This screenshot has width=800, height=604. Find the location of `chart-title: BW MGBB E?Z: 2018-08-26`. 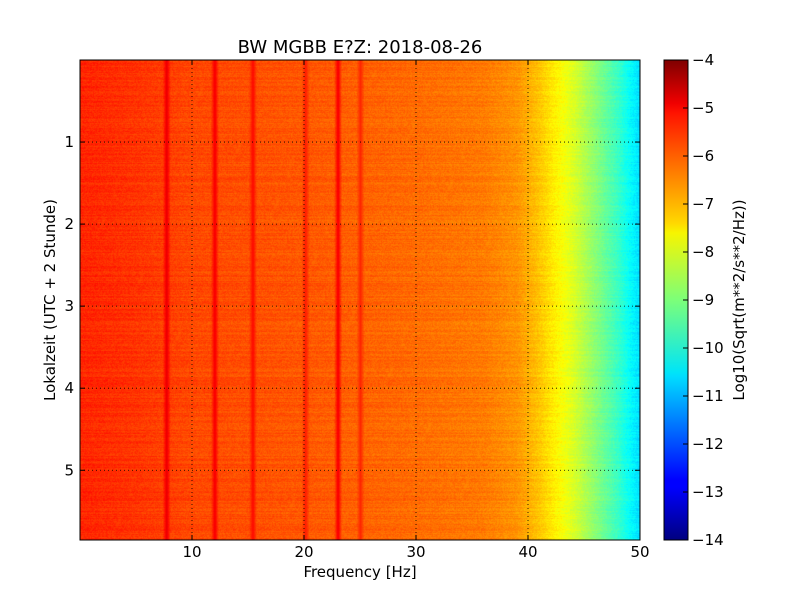

chart-title: BW MGBB E?Z: 2018-08-26 is located at coordinates (360, 47).